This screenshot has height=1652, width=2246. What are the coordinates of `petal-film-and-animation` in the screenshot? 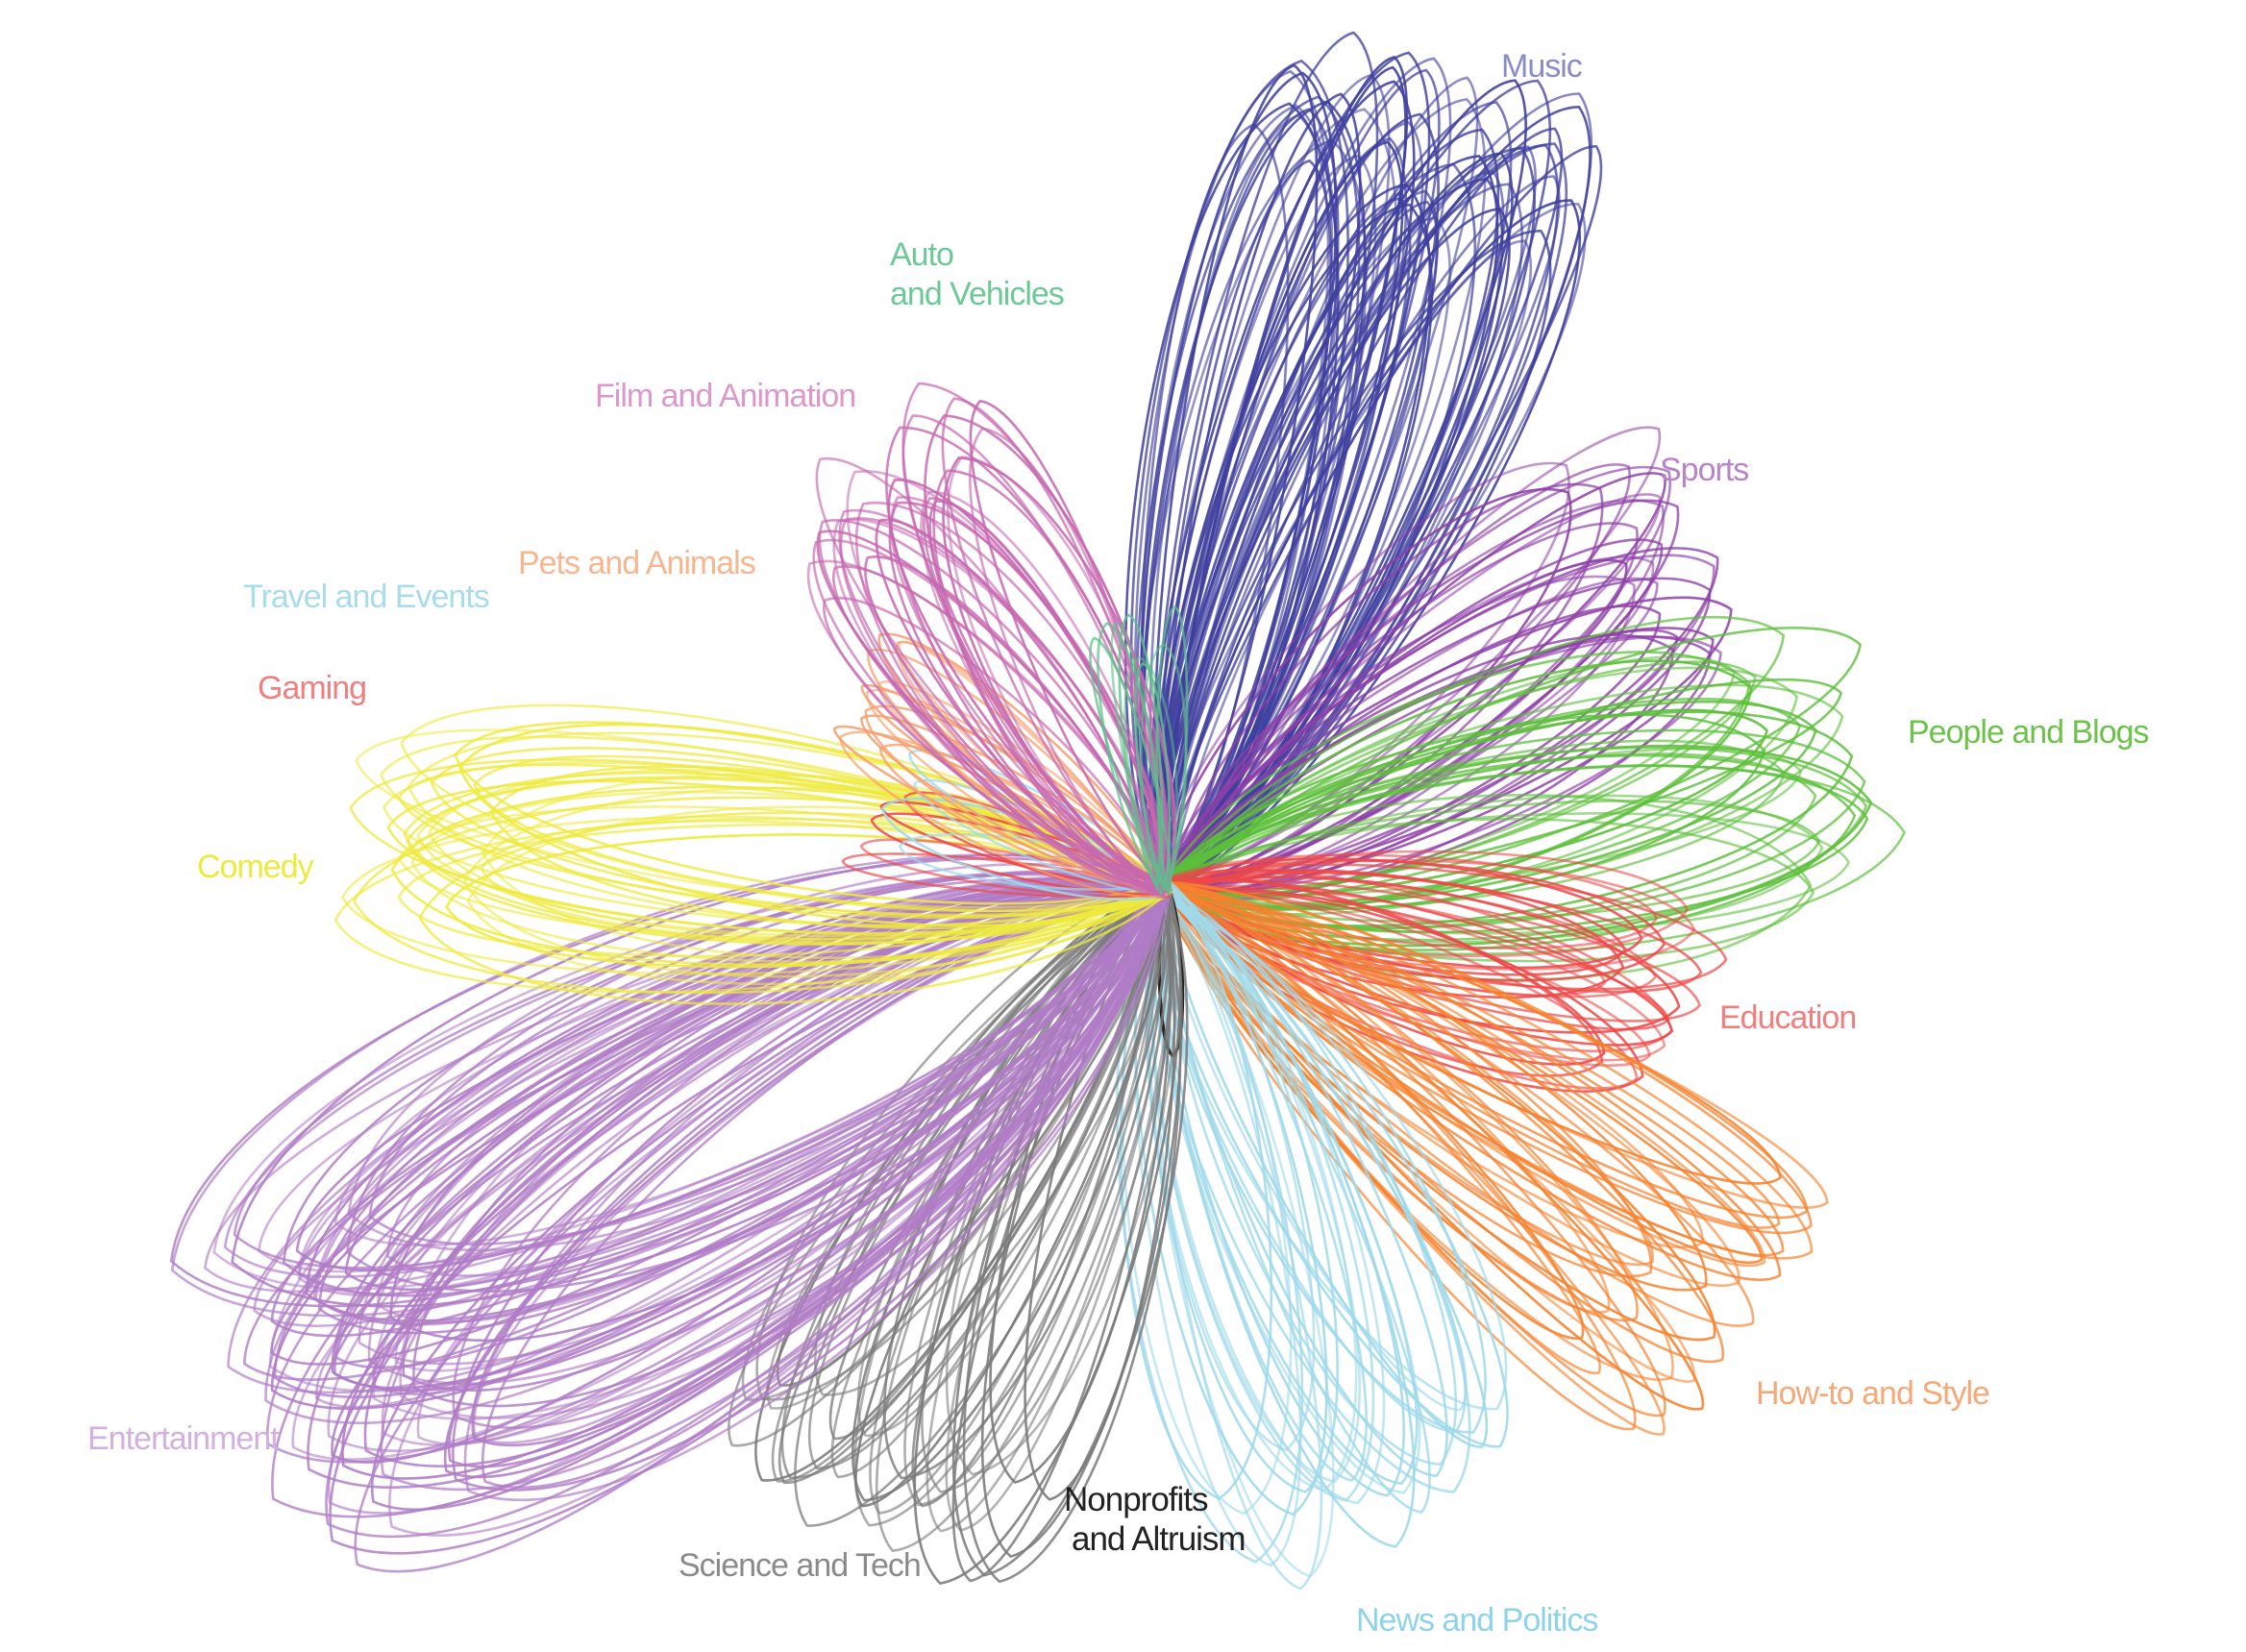 It's located at (991, 640).